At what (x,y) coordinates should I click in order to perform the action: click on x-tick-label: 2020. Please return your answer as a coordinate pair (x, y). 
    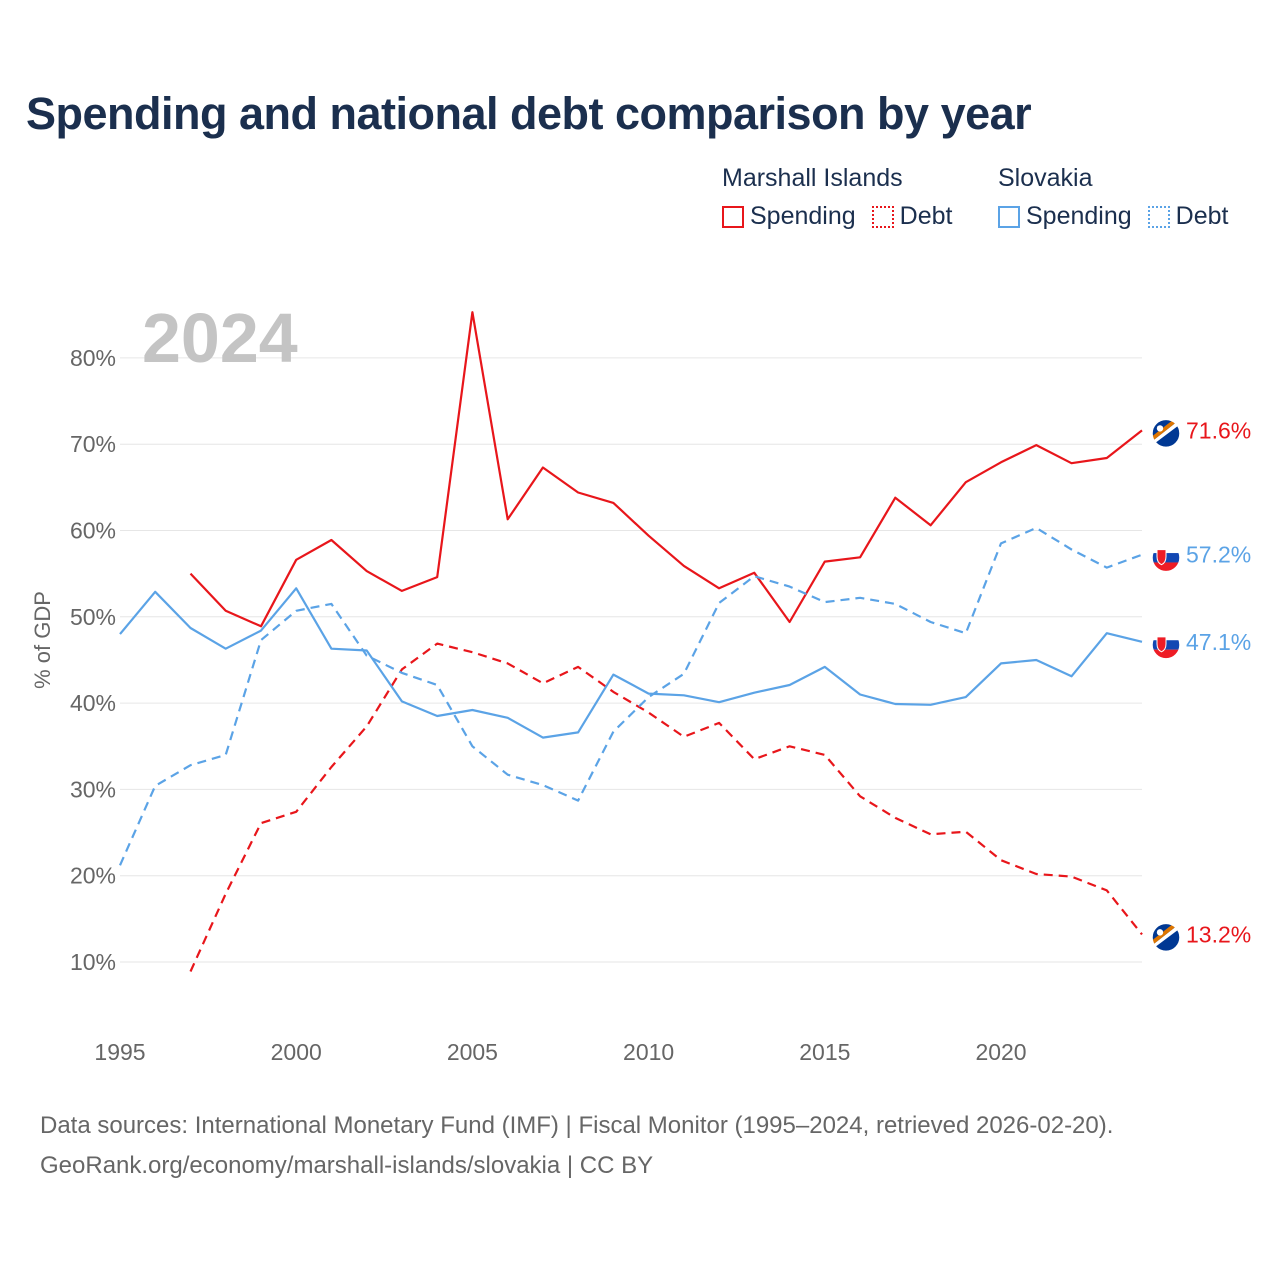
    Looking at the image, I should click on (1000, 1052).